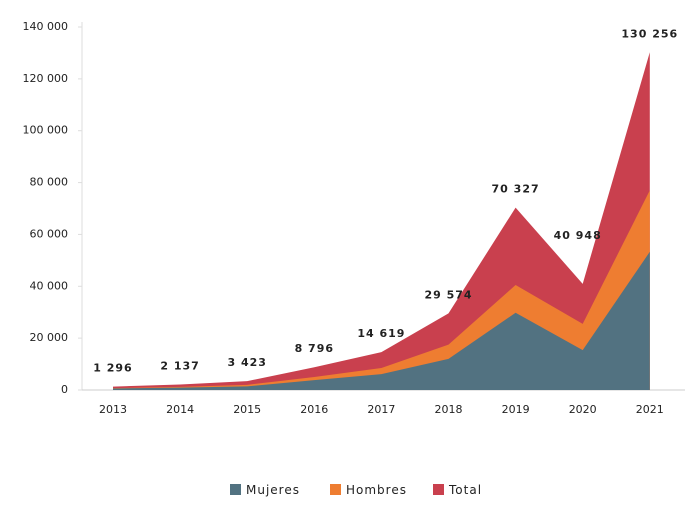  I want to click on y-tick-label: 40 000, so click(49, 285).